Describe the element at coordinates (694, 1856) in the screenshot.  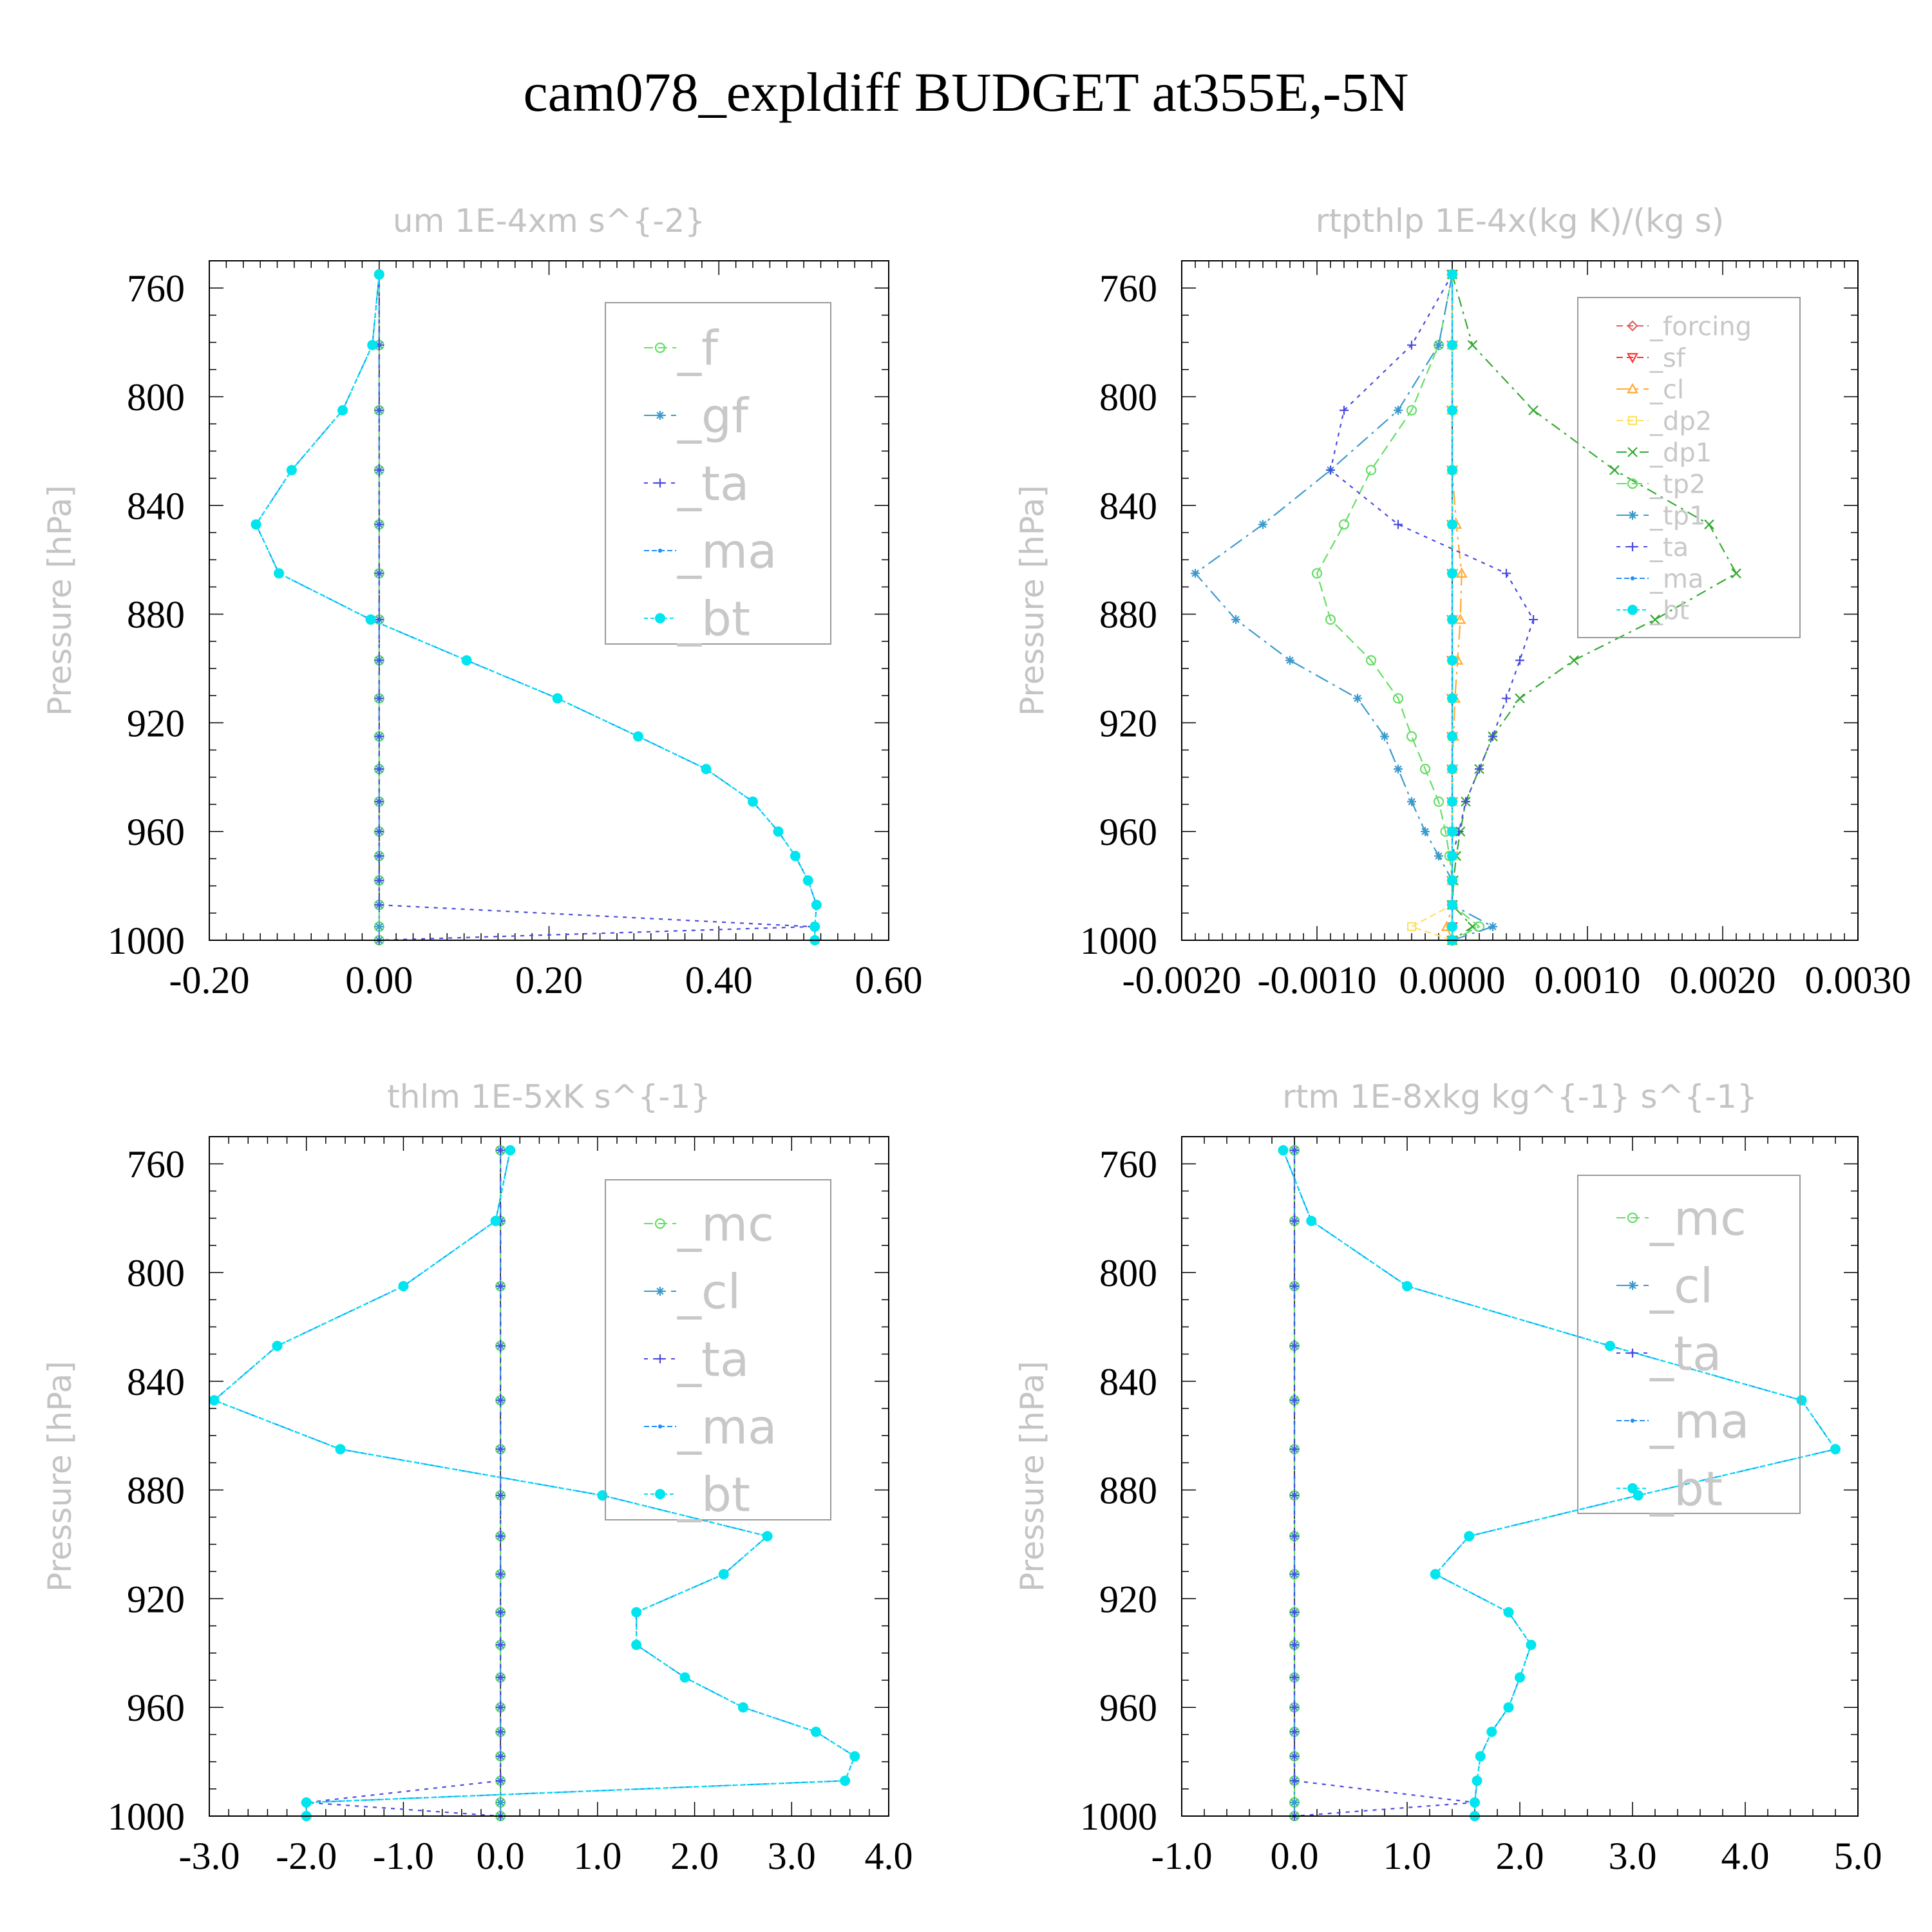
I see `x-tick-label: 2.0` at that location.